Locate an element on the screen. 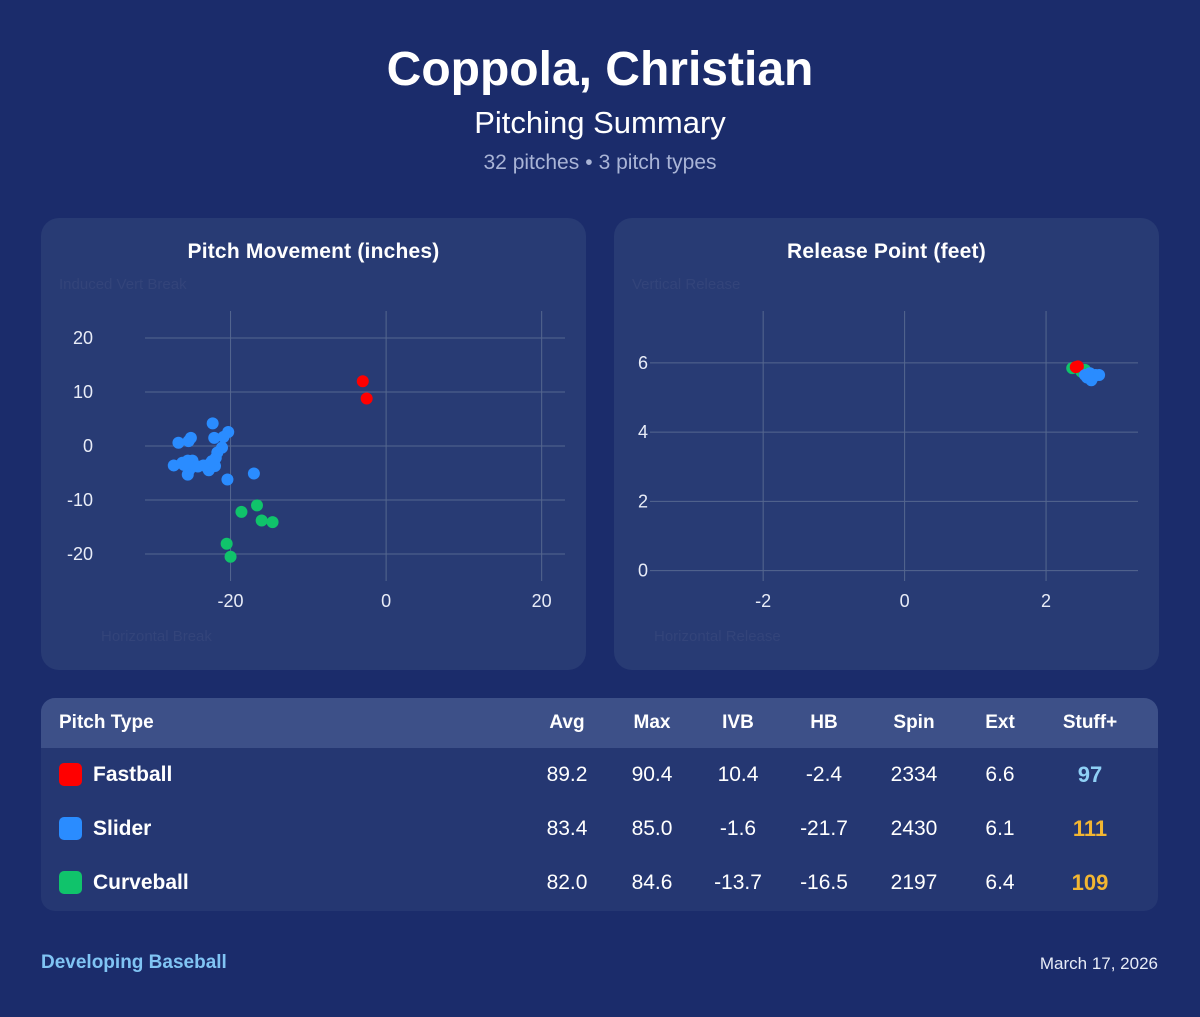 This screenshot has width=1200, height=1017. avg-velocity: 83.4 is located at coordinates (567, 828).